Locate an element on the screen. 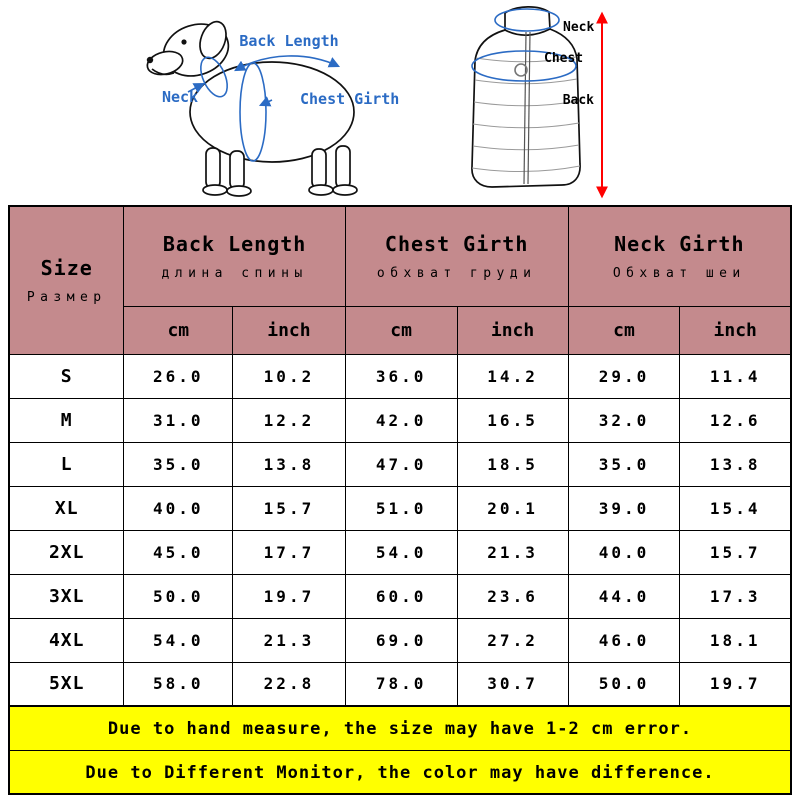 Image resolution: width=800 pixels, height=800 pixels. neck-girth-header-cell: Neck Girth Обхват шеи is located at coordinates (679, 256).